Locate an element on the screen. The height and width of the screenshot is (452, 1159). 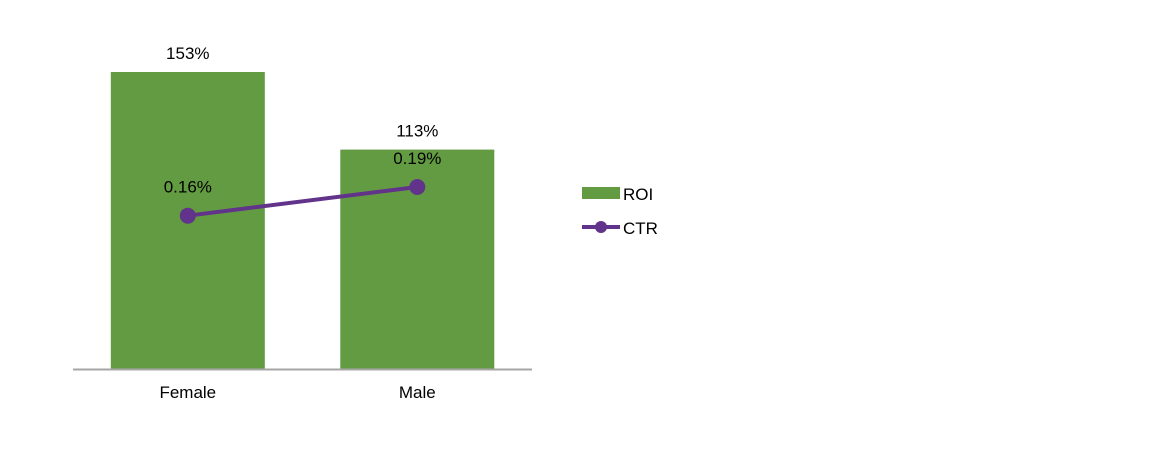
legend-ctr-label: CTR is located at coordinates (640, 228).